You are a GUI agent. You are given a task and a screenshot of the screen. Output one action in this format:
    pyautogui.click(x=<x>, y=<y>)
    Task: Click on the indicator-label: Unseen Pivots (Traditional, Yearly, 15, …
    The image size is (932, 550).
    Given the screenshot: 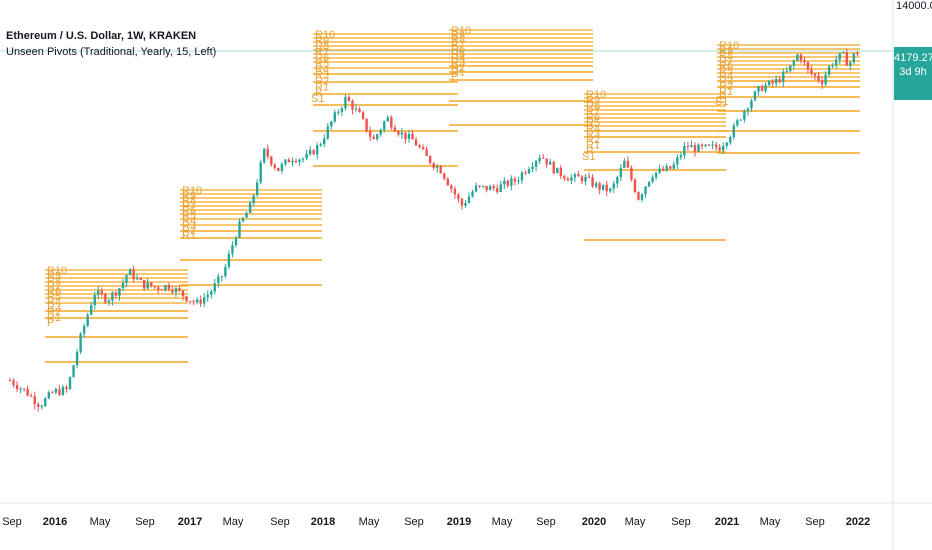 What is the action you would take?
    pyautogui.click(x=111, y=52)
    